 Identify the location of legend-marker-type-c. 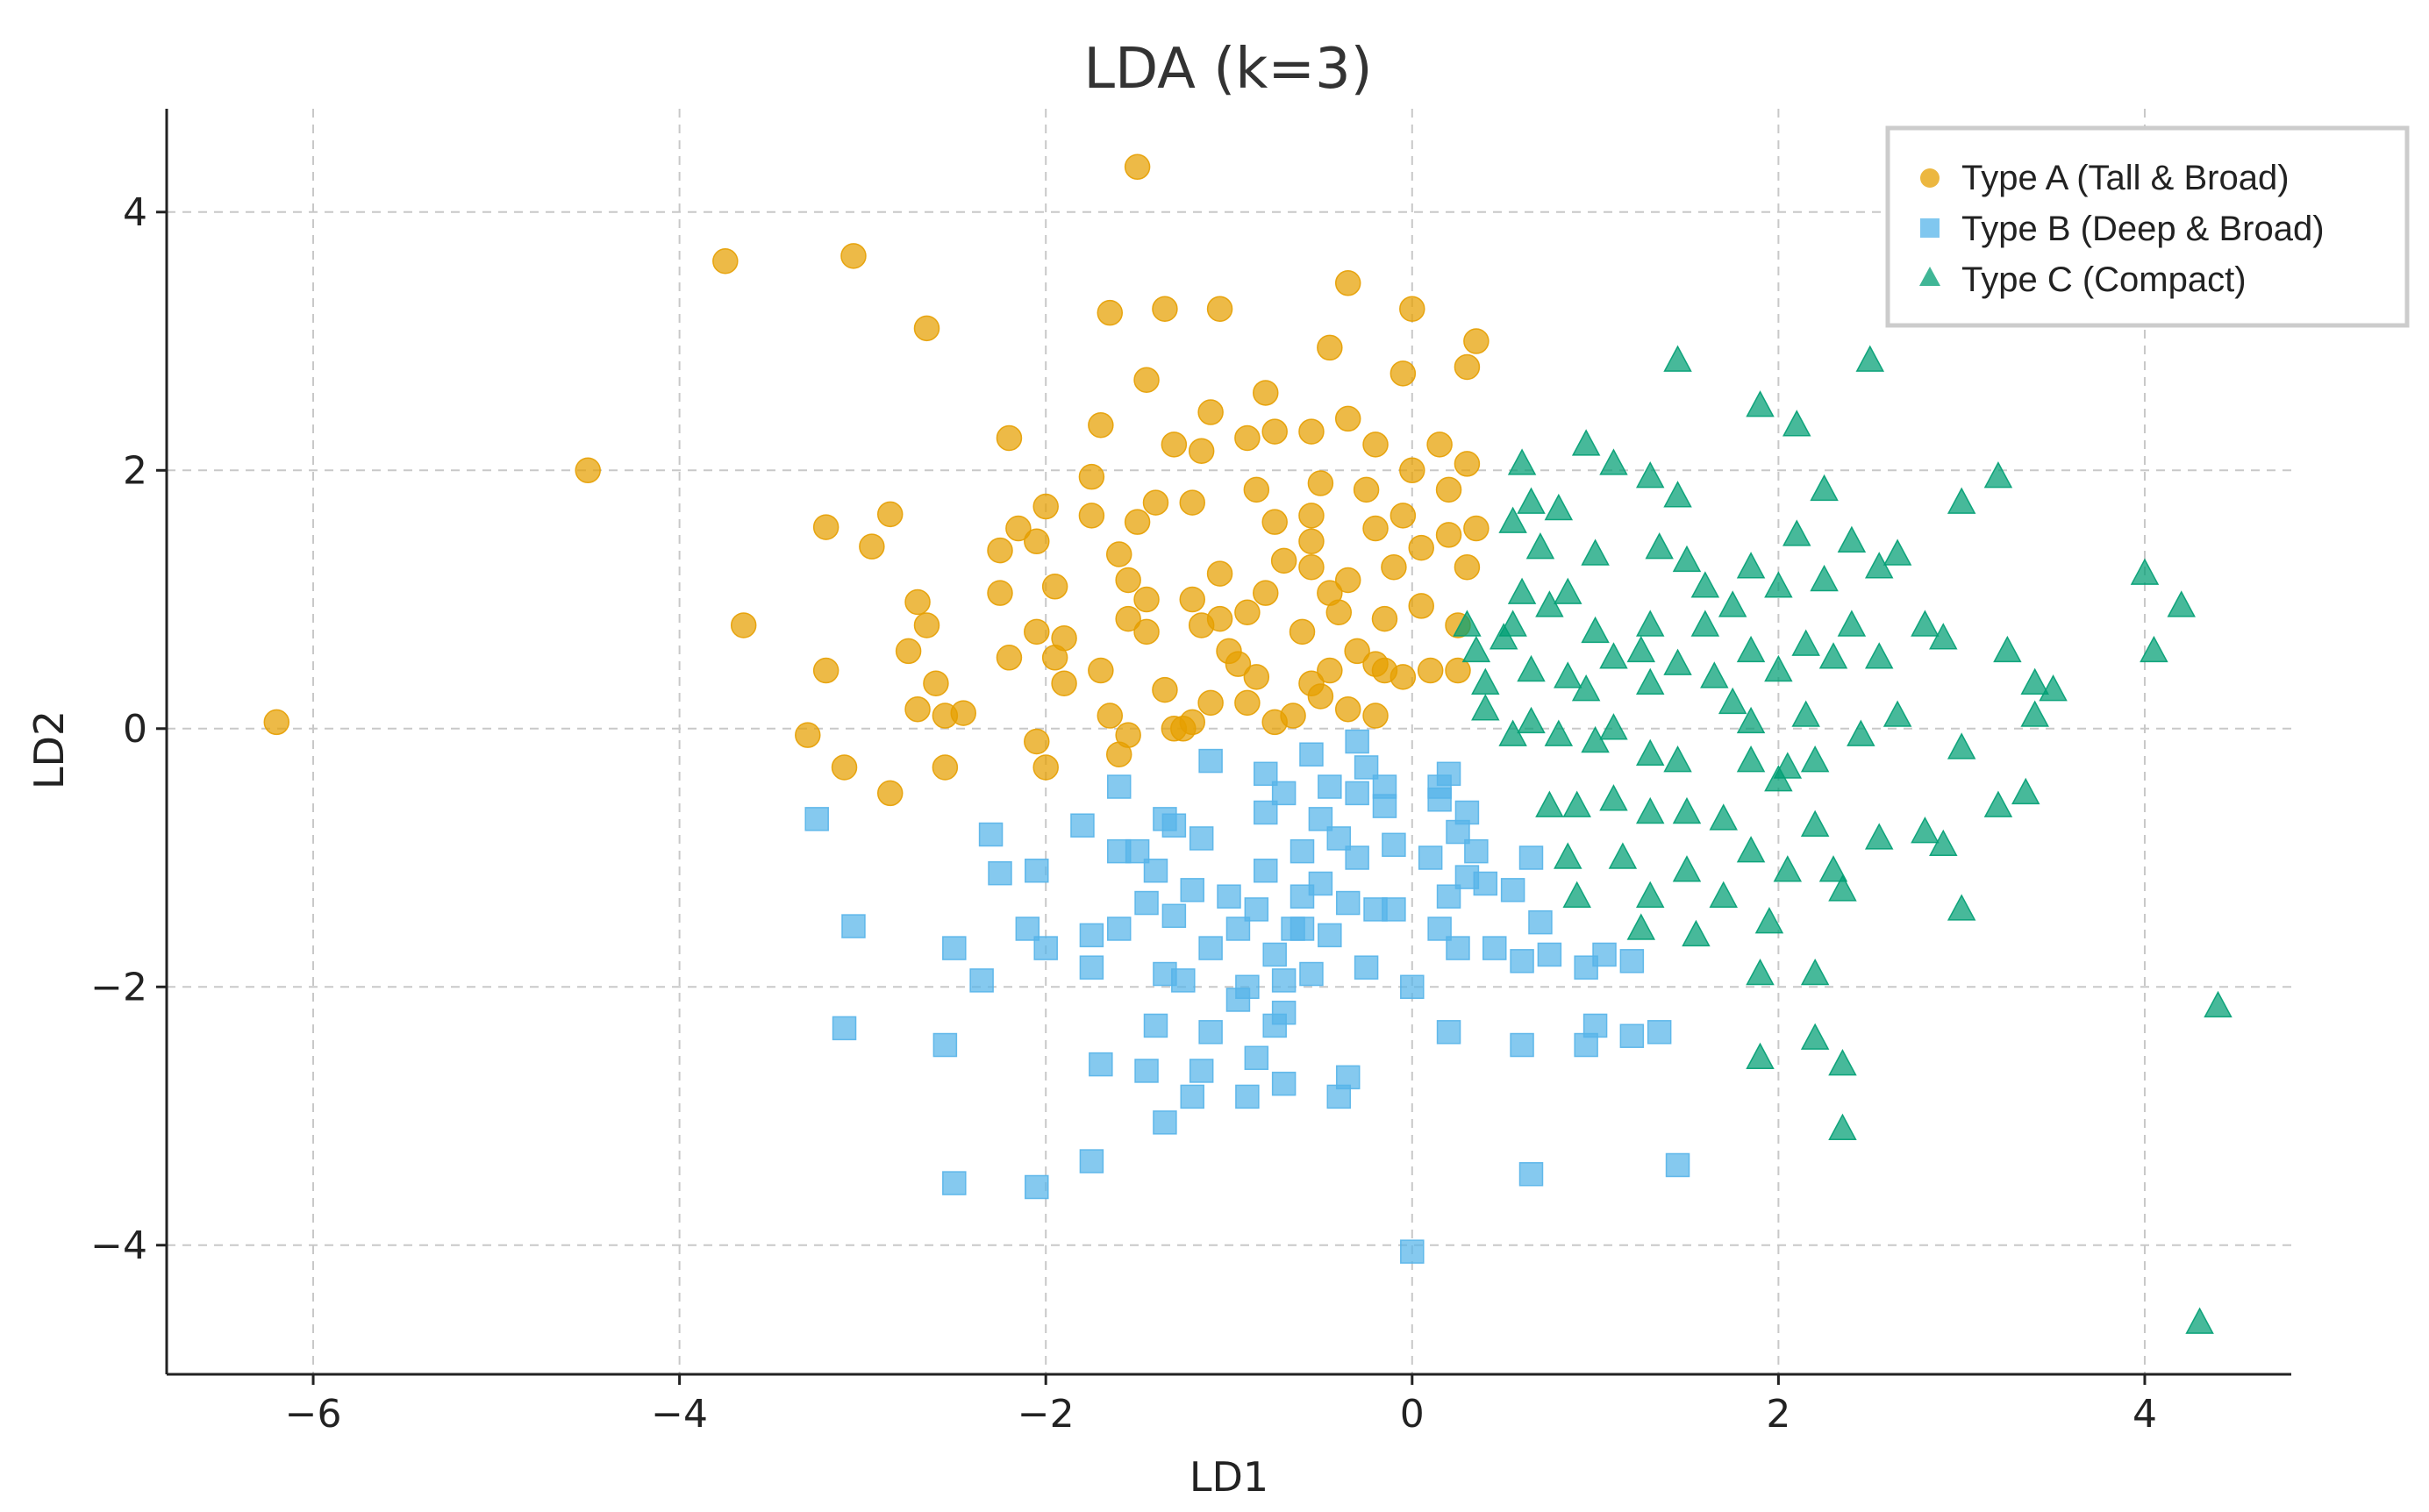
(1930, 276).